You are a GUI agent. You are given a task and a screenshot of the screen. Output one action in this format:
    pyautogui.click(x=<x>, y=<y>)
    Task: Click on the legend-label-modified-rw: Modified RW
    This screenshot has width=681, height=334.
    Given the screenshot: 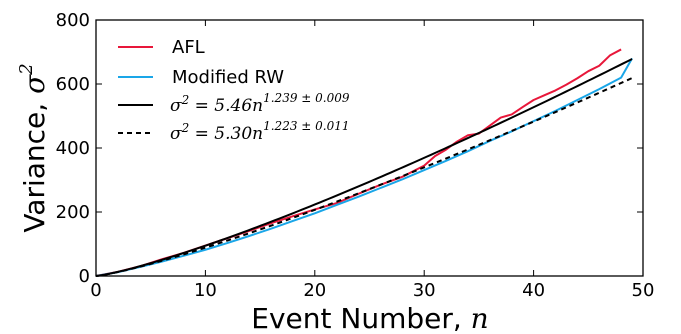 What is the action you would take?
    pyautogui.click(x=228, y=77)
    